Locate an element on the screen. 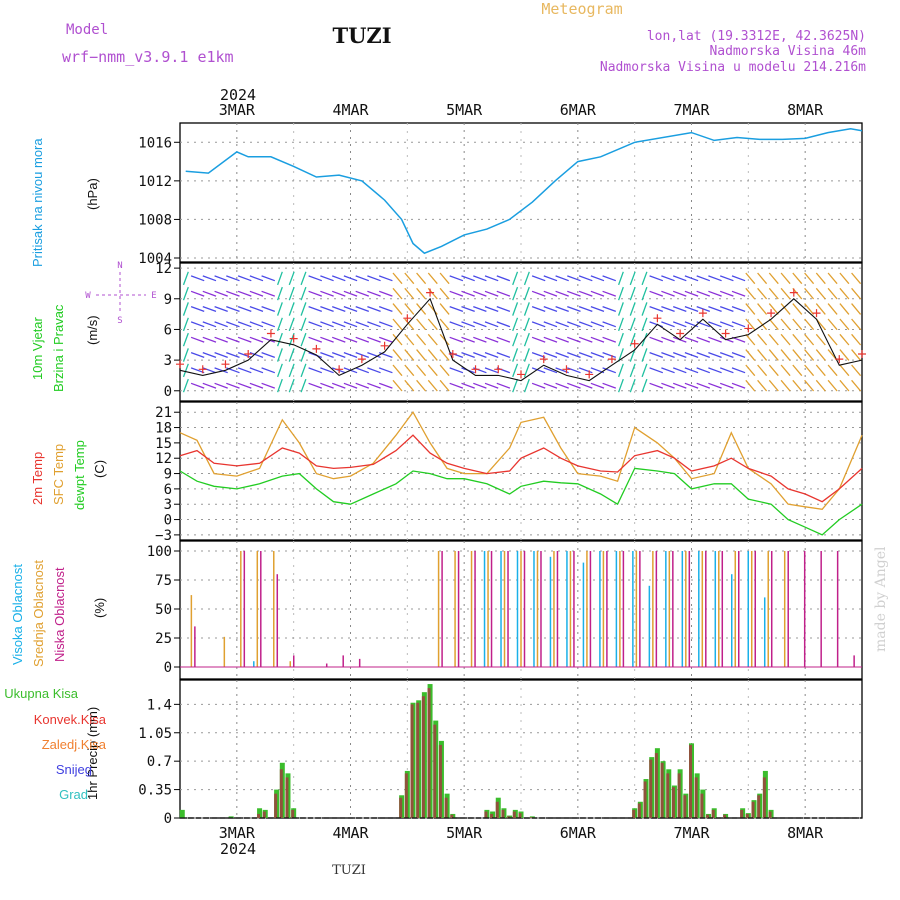 The height and width of the screenshot is (900, 900). y-tick-label: 1012 is located at coordinates (155, 182).